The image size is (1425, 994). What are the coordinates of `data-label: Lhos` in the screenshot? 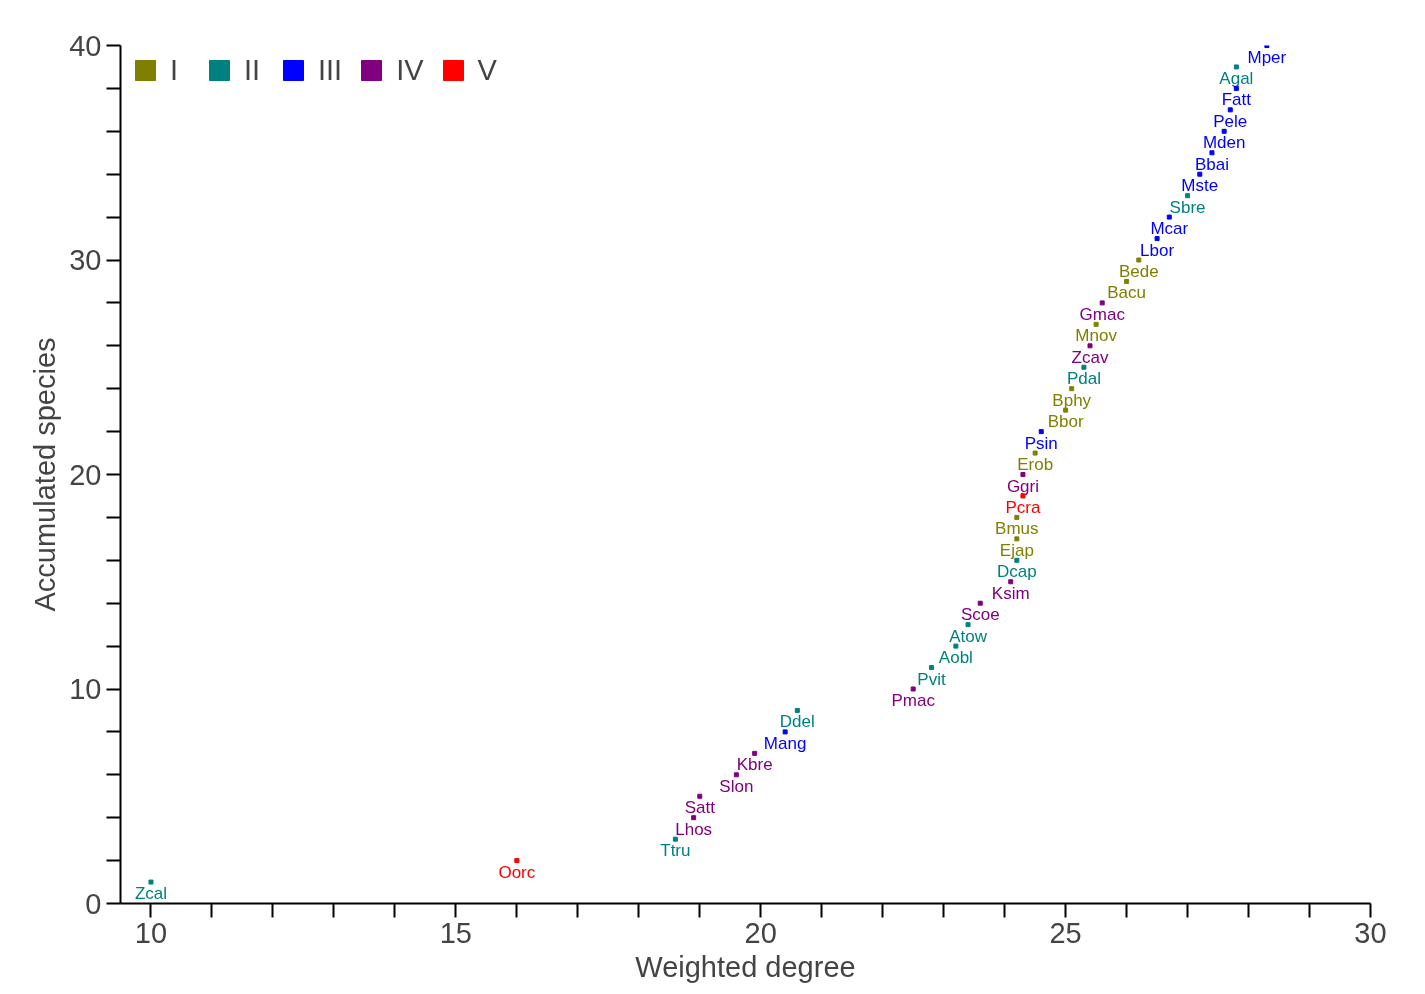 It's located at (694, 829).